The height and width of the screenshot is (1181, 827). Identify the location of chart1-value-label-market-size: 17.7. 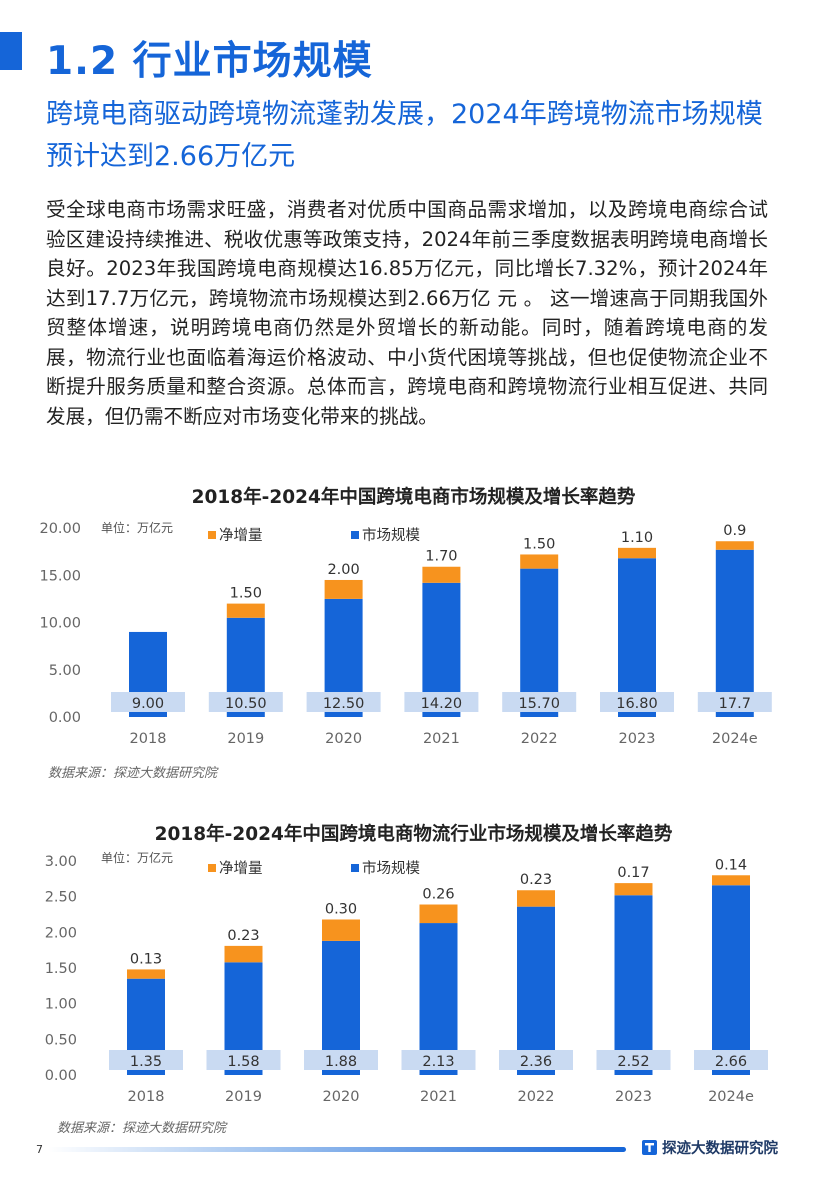
(735, 704).